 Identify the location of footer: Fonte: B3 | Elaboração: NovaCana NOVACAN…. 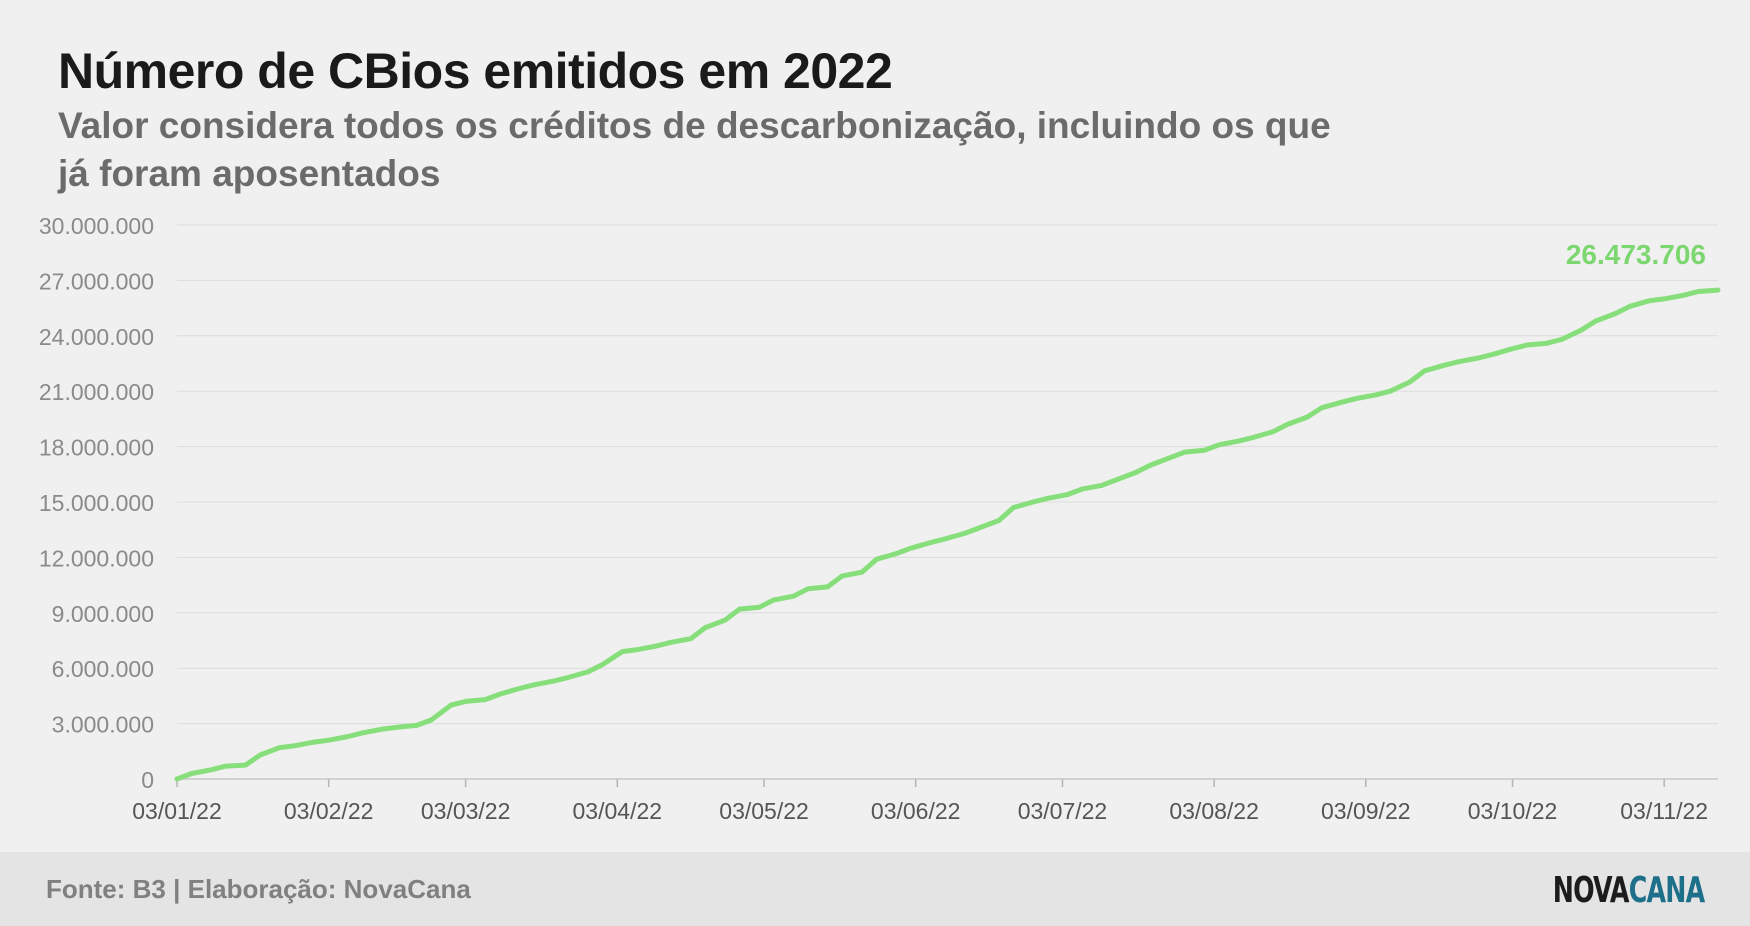
(875, 889).